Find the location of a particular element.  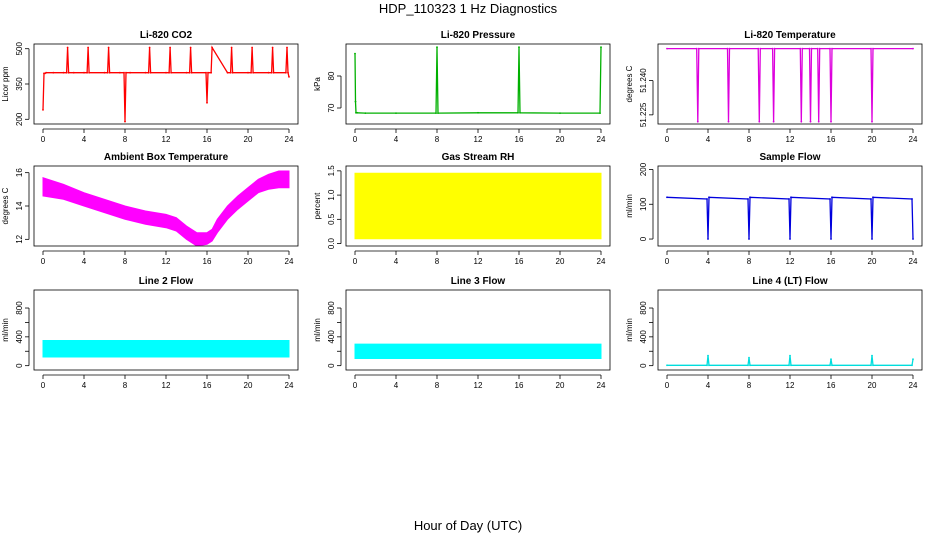

y-tick-label: 14 is located at coordinates (19, 205).